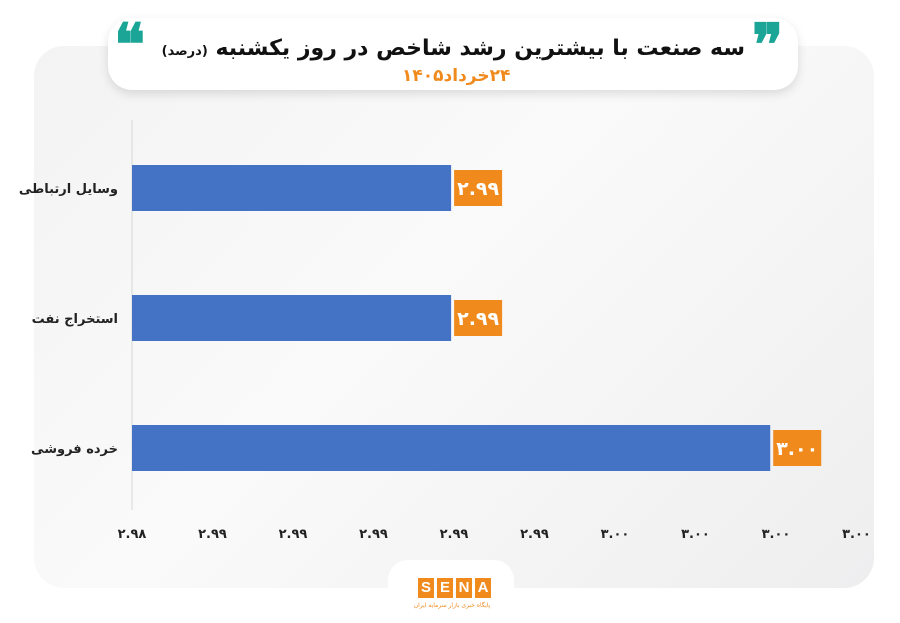 The height and width of the screenshot is (623, 900). I want to click on x-tick-label-0: ۲.۹۸, so click(132, 534).